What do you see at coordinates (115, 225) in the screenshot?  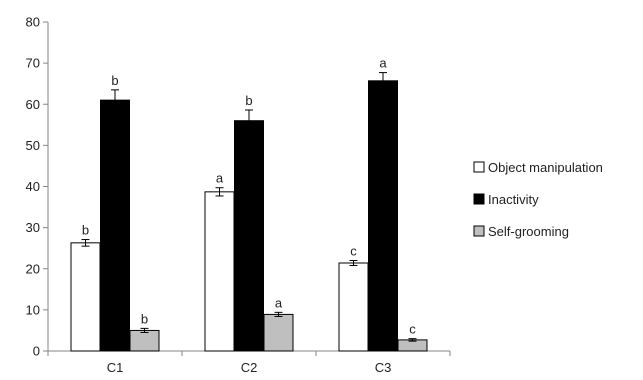 I see `bar-inactivity-c1` at bounding box center [115, 225].